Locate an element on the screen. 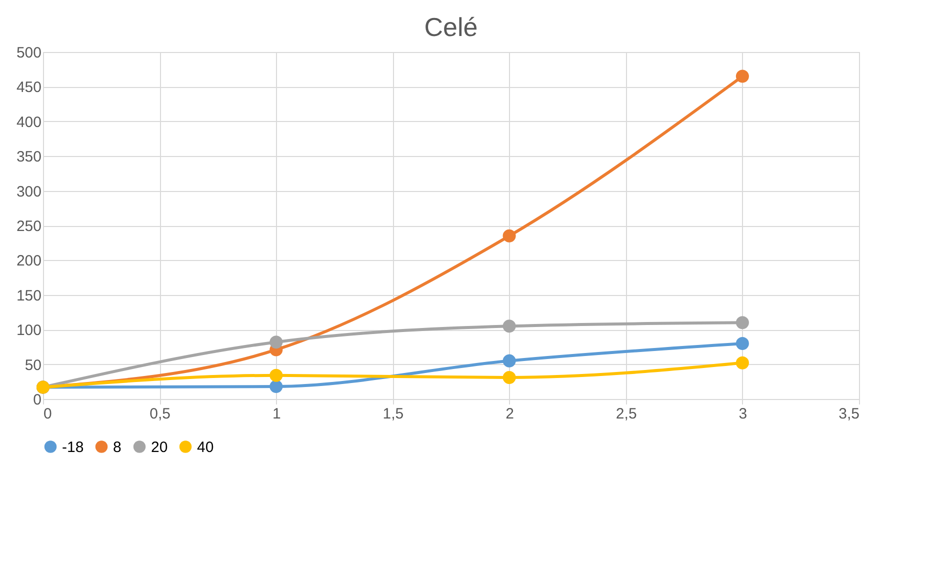 This screenshot has width=950, height=574. legend-label: 8 is located at coordinates (117, 447).